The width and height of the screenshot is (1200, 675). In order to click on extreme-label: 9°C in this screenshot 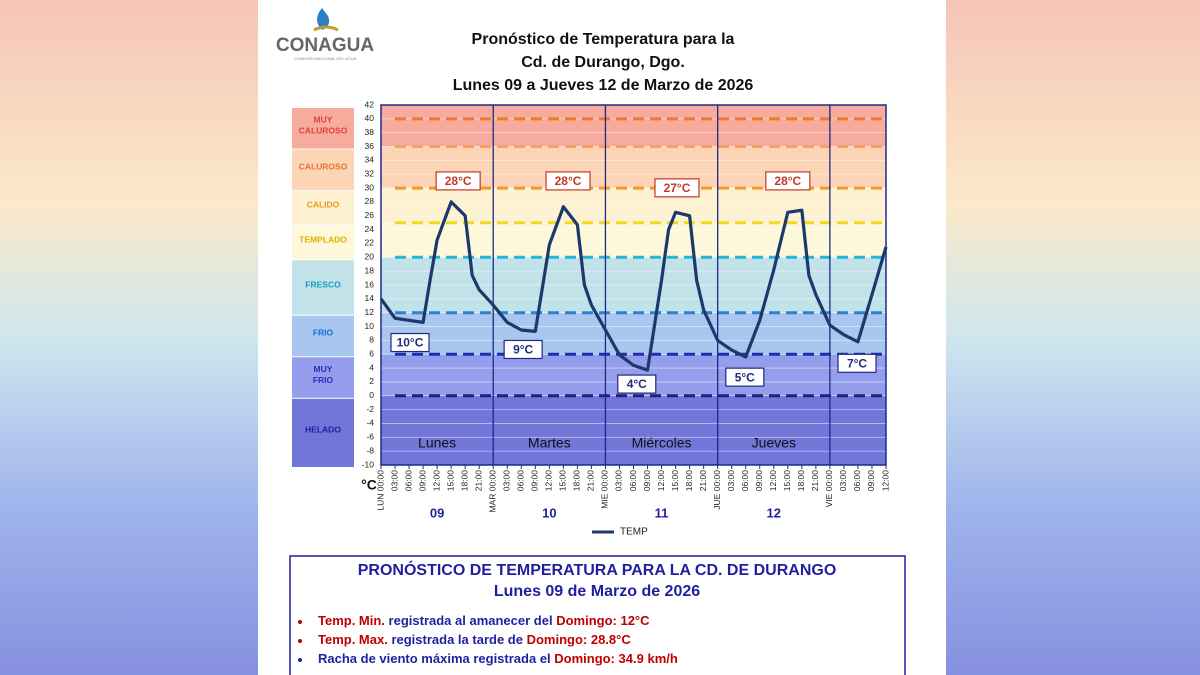, I will do `click(523, 350)`.